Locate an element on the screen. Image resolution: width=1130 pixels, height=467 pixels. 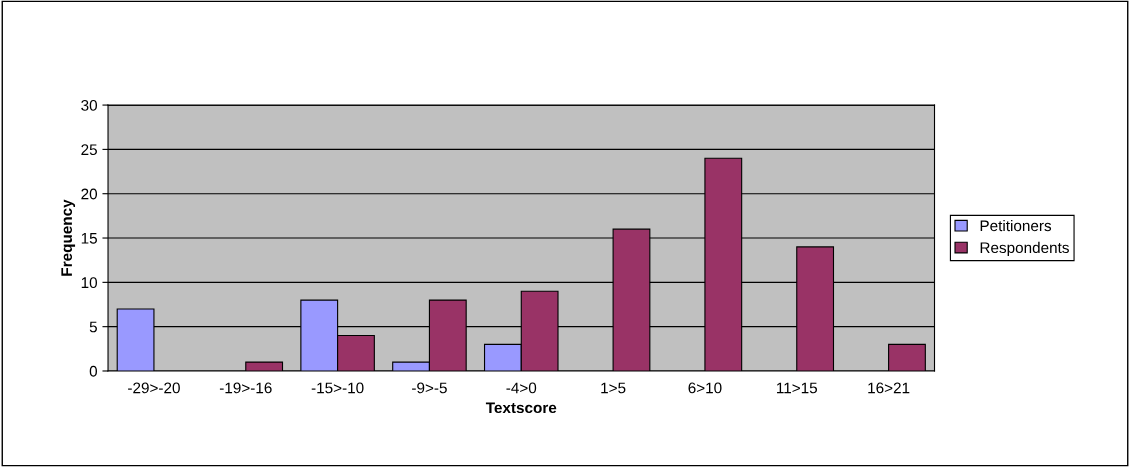
legend-label: Petitioners is located at coordinates (1016, 225).